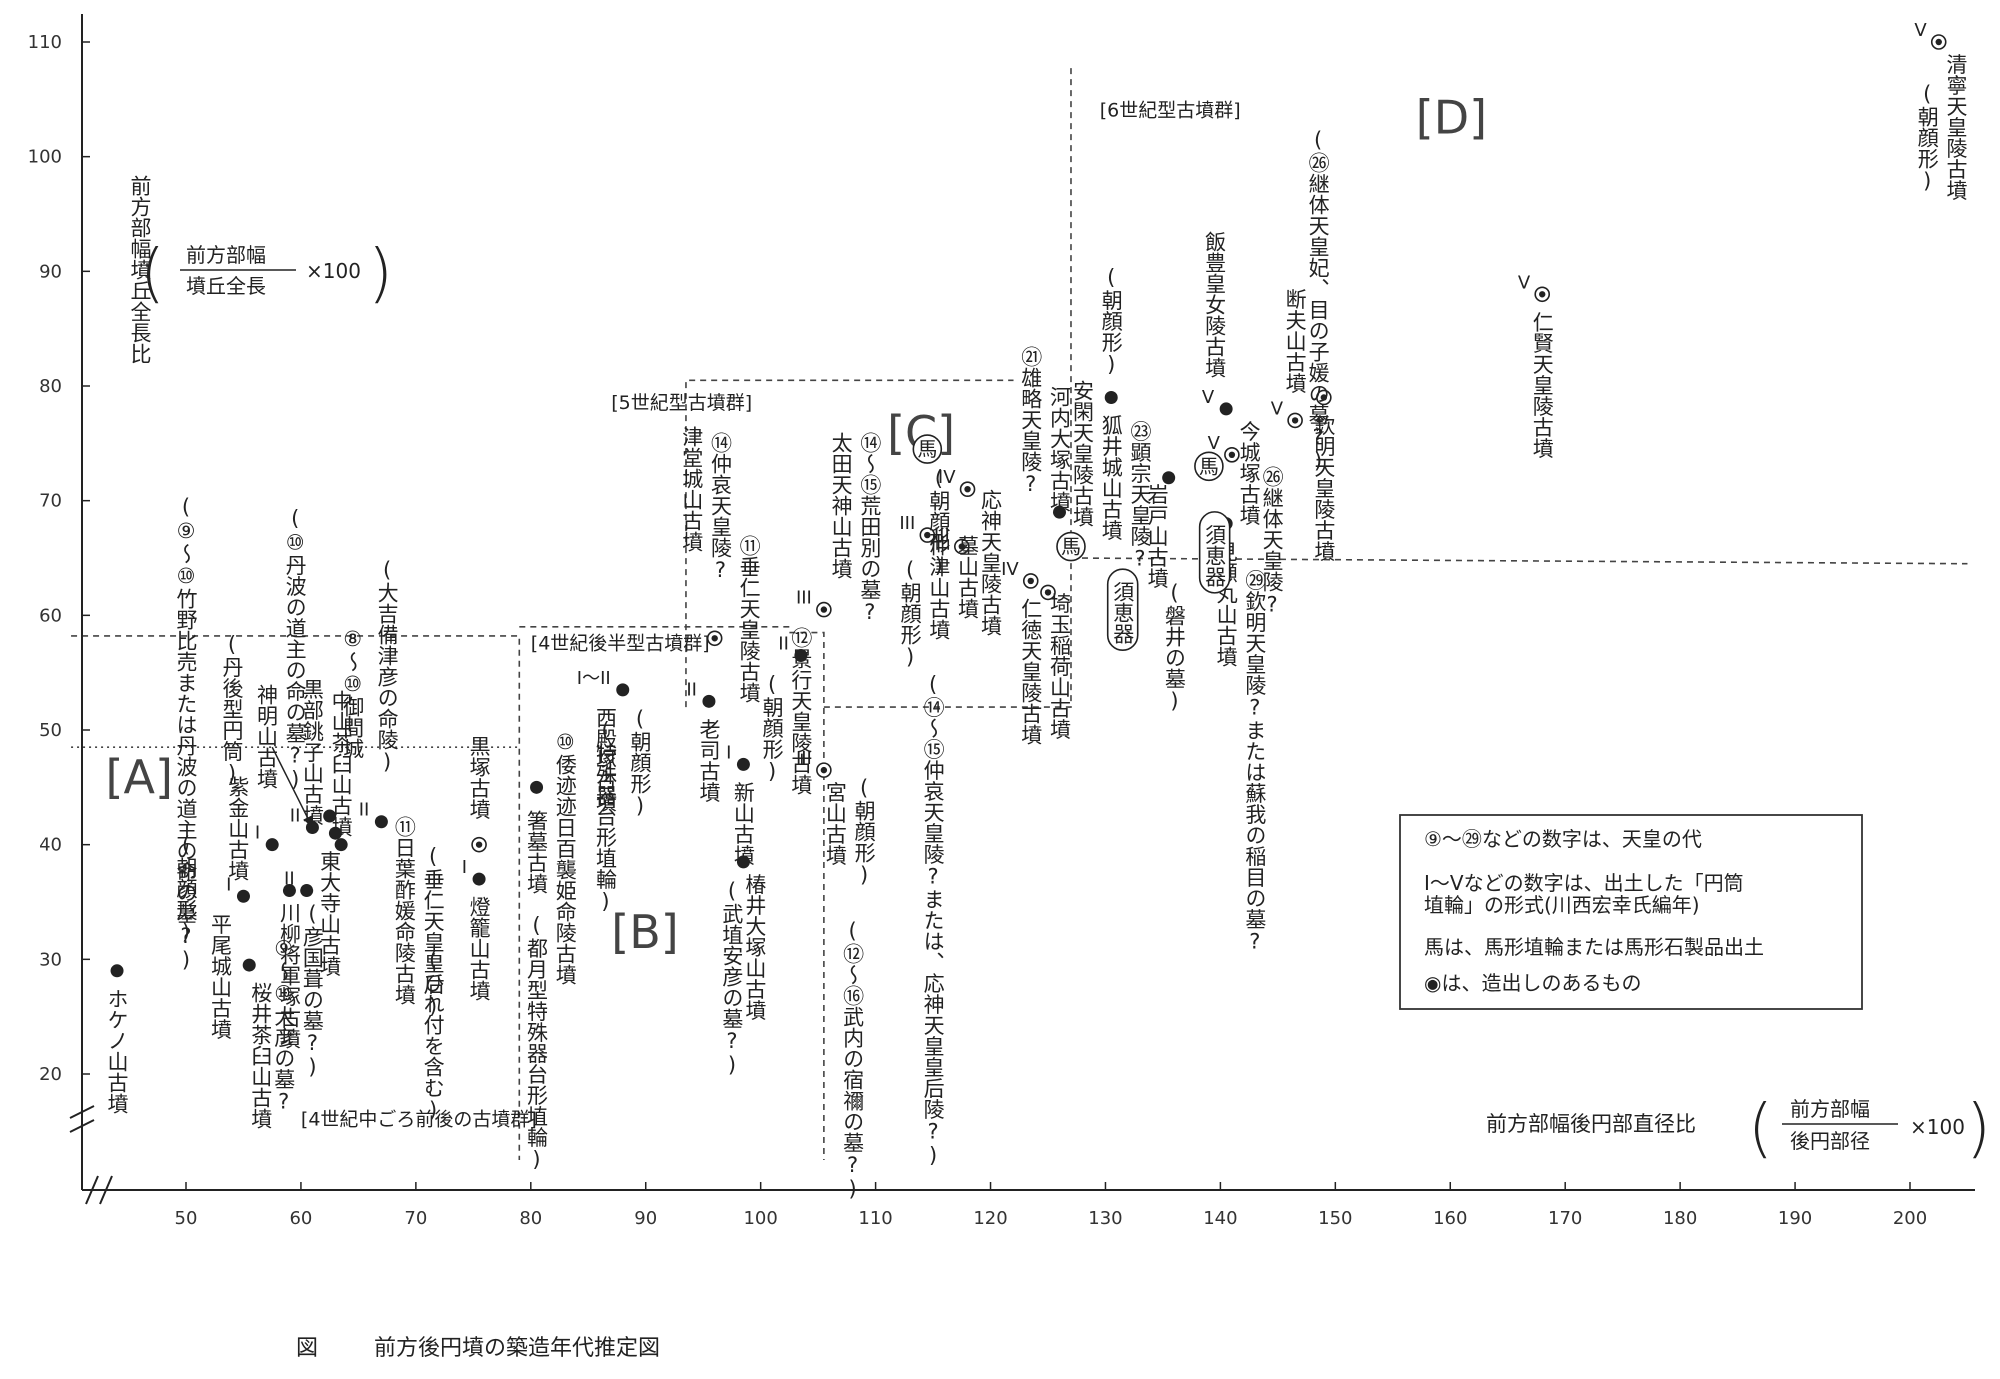 Image resolution: width=2000 pixels, height=1379 pixels. I want to click on point-label: ⑭〜⑮荒田別の墓?, so click(870, 528).